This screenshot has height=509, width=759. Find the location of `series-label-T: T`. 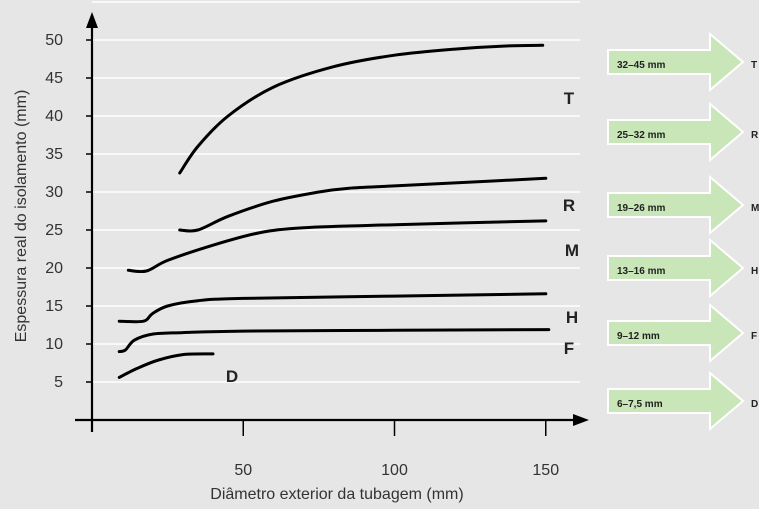

series-label-T: T is located at coordinates (569, 98).